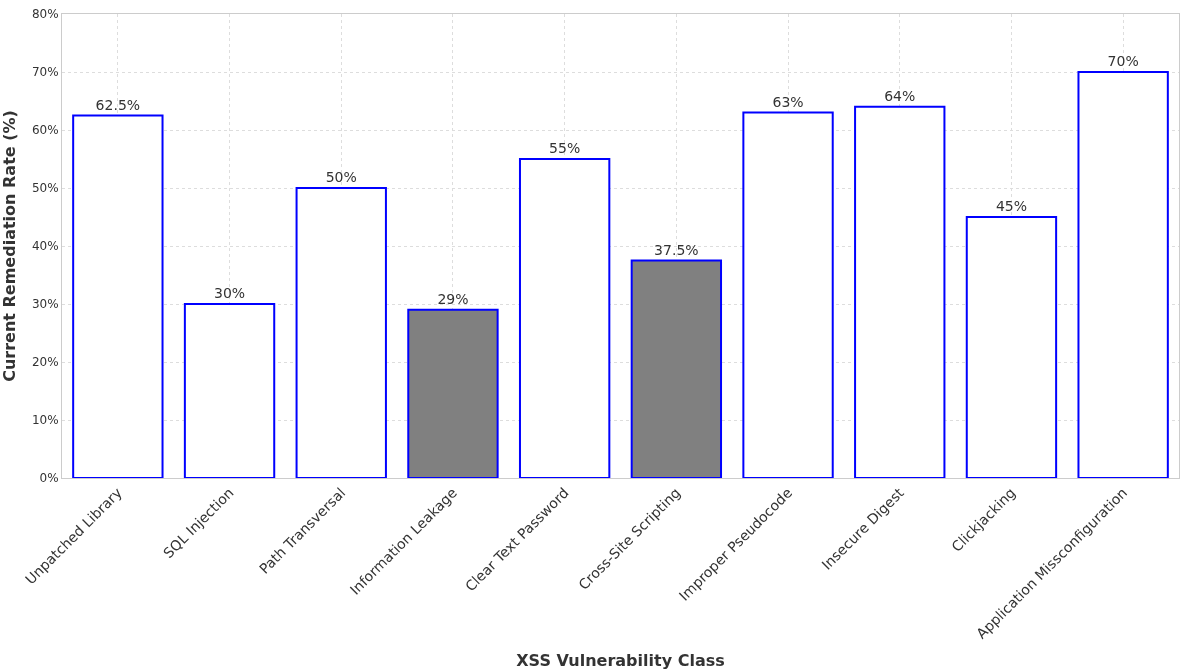 This screenshot has height=670, width=1182. Describe the element at coordinates (1123, 61) in the screenshot. I see `data-label: 70%` at that location.